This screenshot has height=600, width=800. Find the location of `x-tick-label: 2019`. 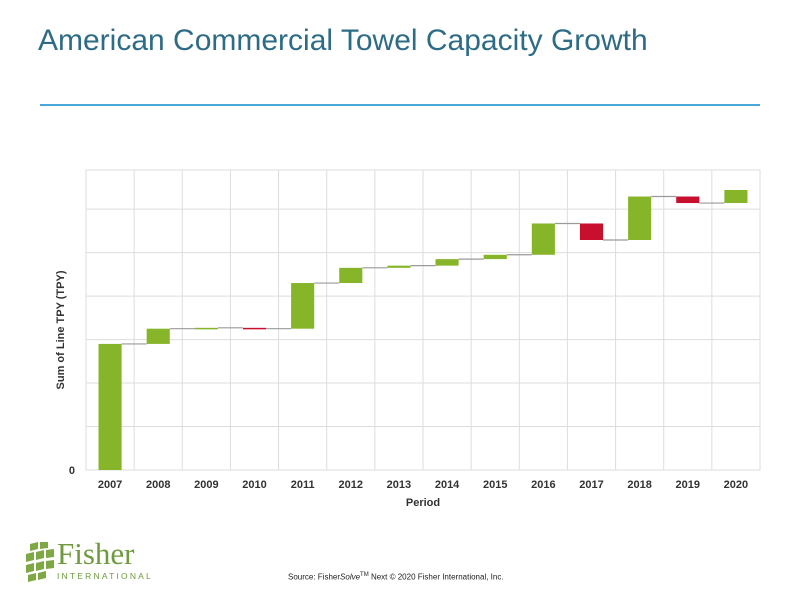

x-tick-label: 2019 is located at coordinates (688, 485).